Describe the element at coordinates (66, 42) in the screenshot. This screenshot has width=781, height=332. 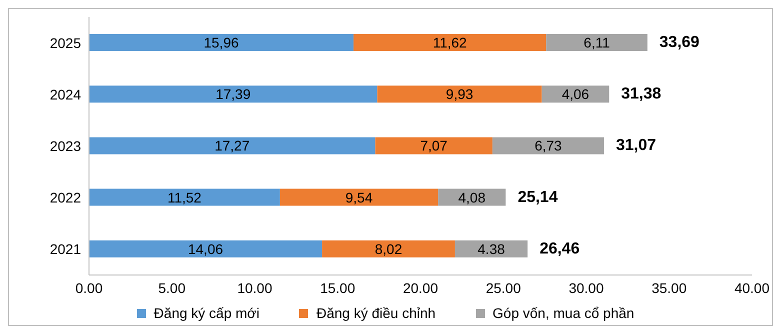
I see `y-tick-label: 2025` at that location.